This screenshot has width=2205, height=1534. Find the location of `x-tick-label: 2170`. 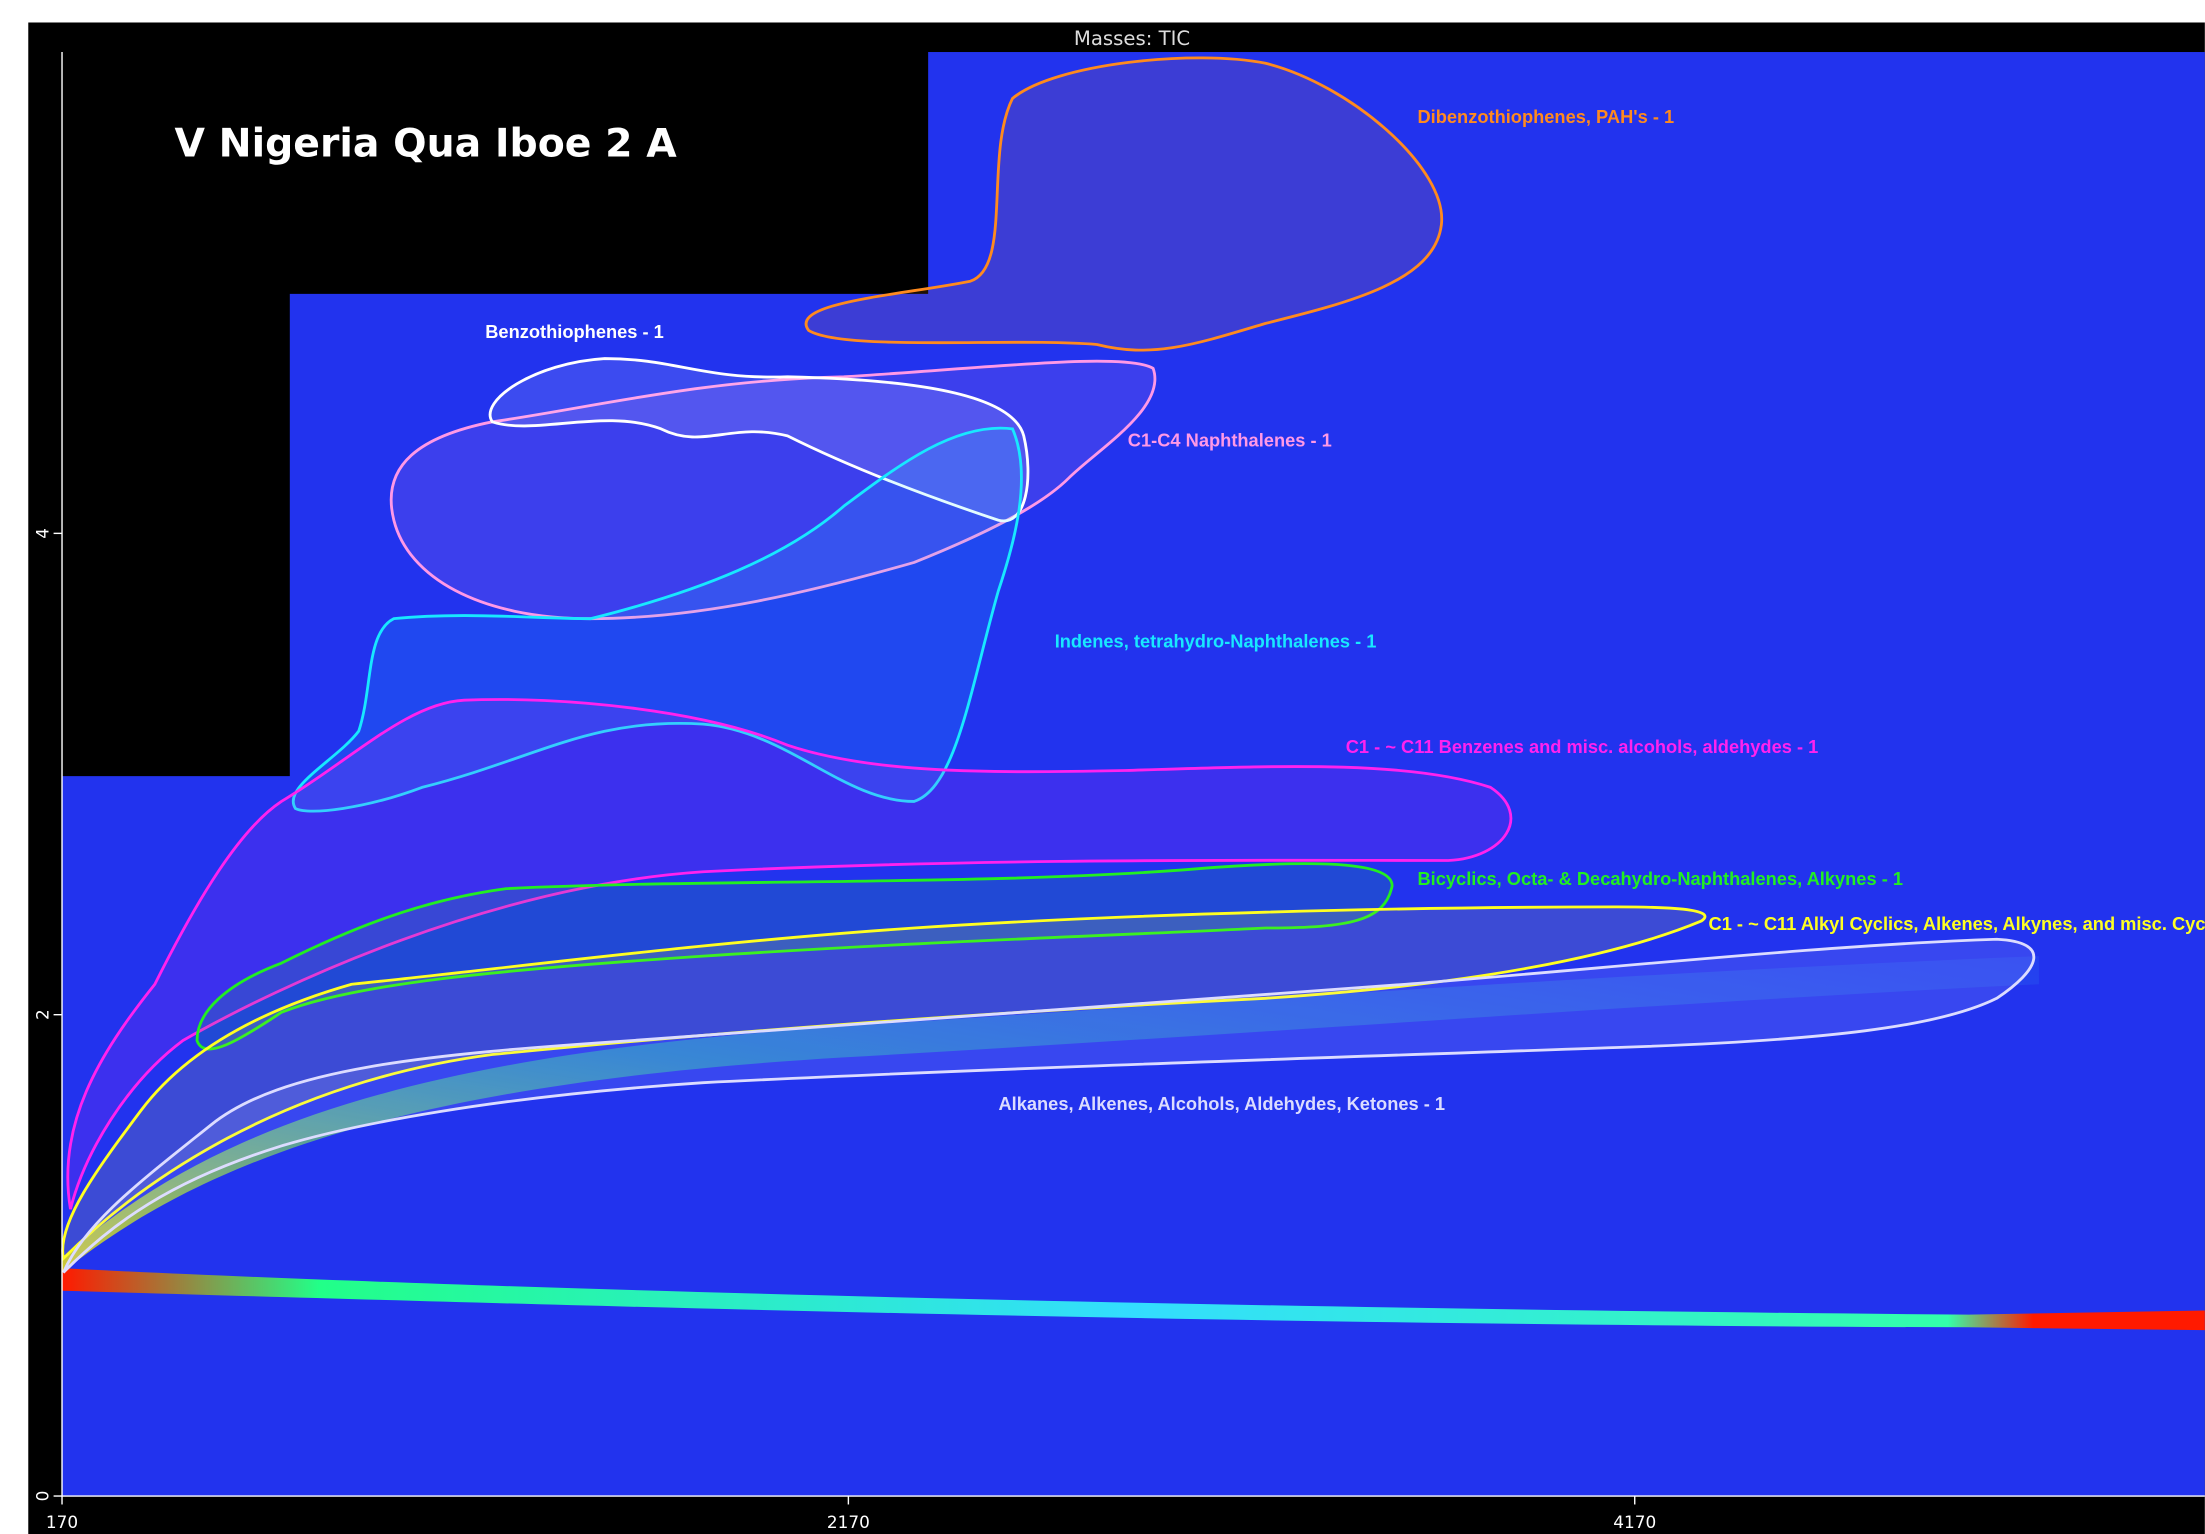

x-tick-label: 2170 is located at coordinates (848, 1522).